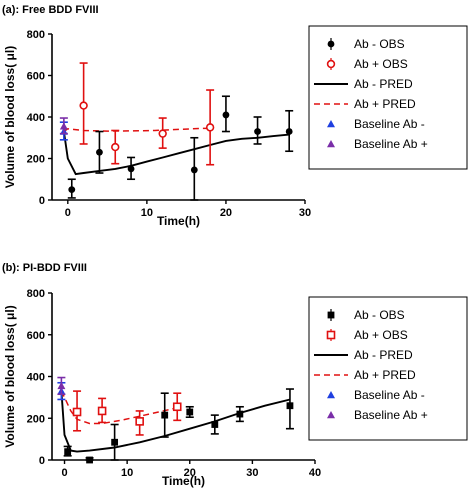  I want to click on panel-label: (a): Free BDD FVIII, so click(50, 10).